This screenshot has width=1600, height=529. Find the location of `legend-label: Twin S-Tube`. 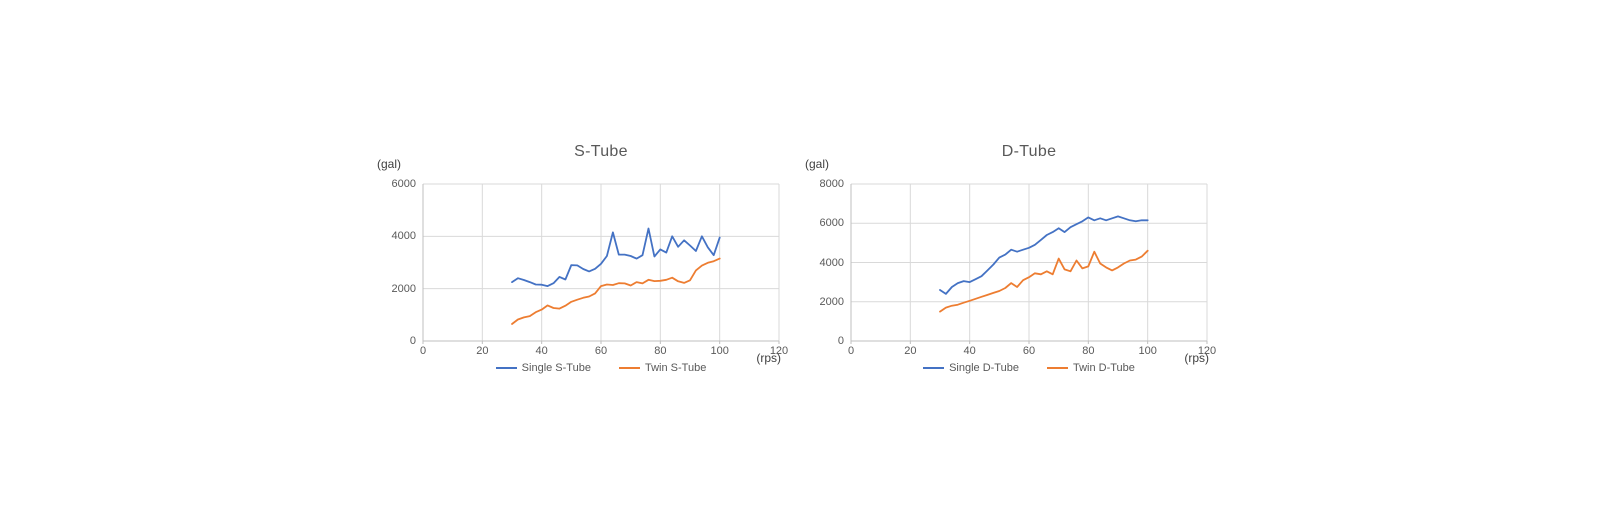

legend-label: Twin S-Tube is located at coordinates (675, 368).